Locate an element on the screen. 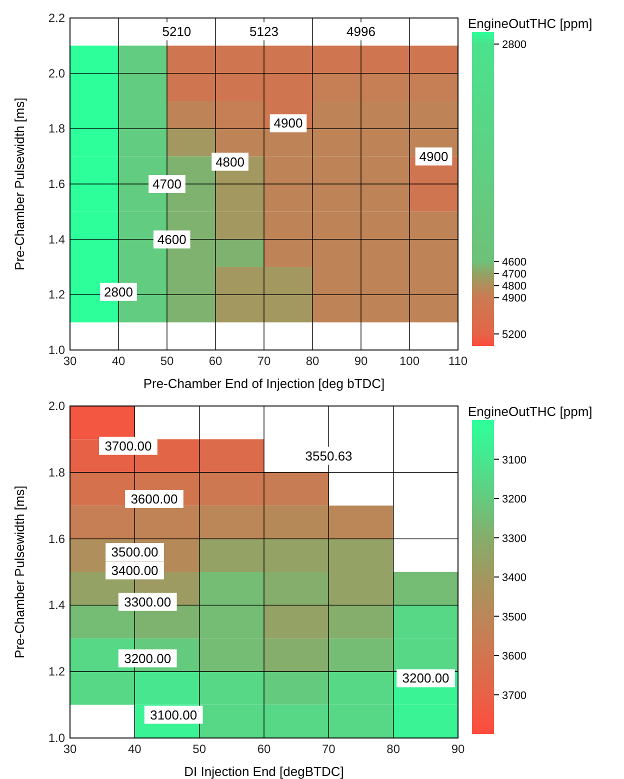  color-bar-label: 3100 is located at coordinates (514, 460).